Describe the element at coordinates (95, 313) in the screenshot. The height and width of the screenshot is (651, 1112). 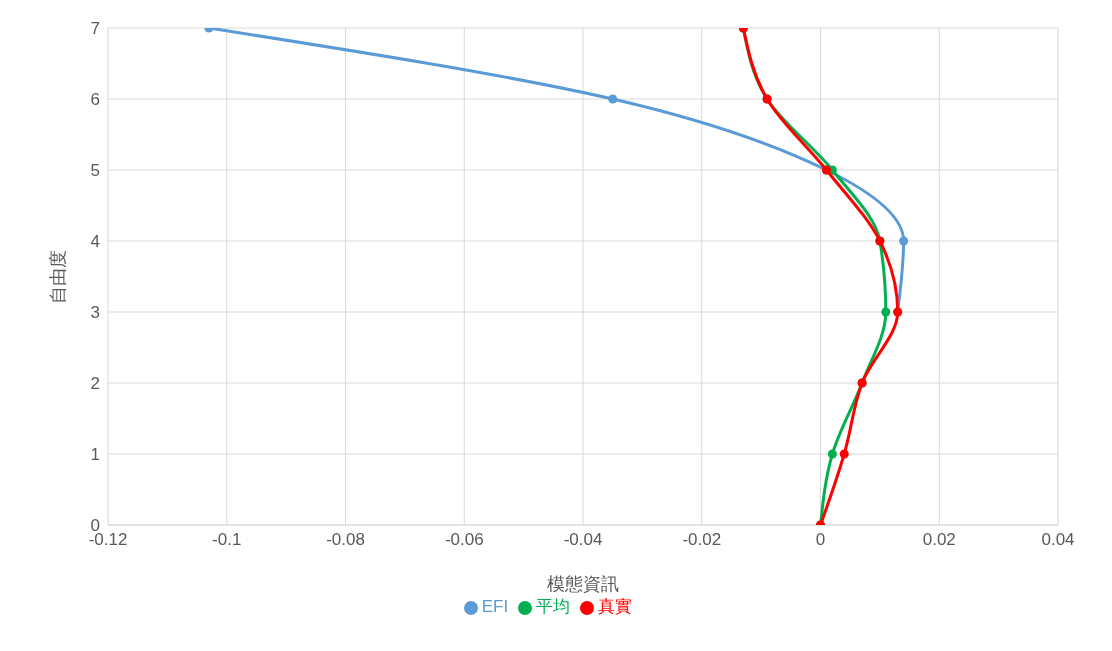
I see `y-tick-label: 3` at that location.